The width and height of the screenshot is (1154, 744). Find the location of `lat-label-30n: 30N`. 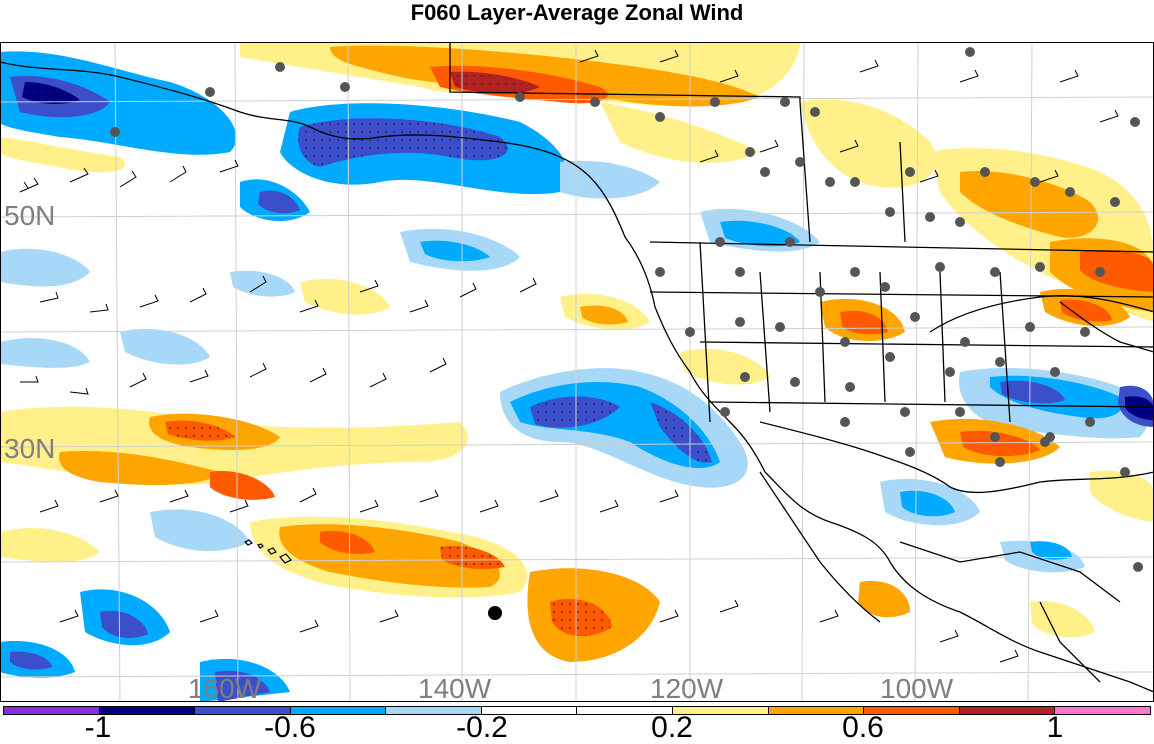

lat-label-30n: 30N is located at coordinates (29, 448).